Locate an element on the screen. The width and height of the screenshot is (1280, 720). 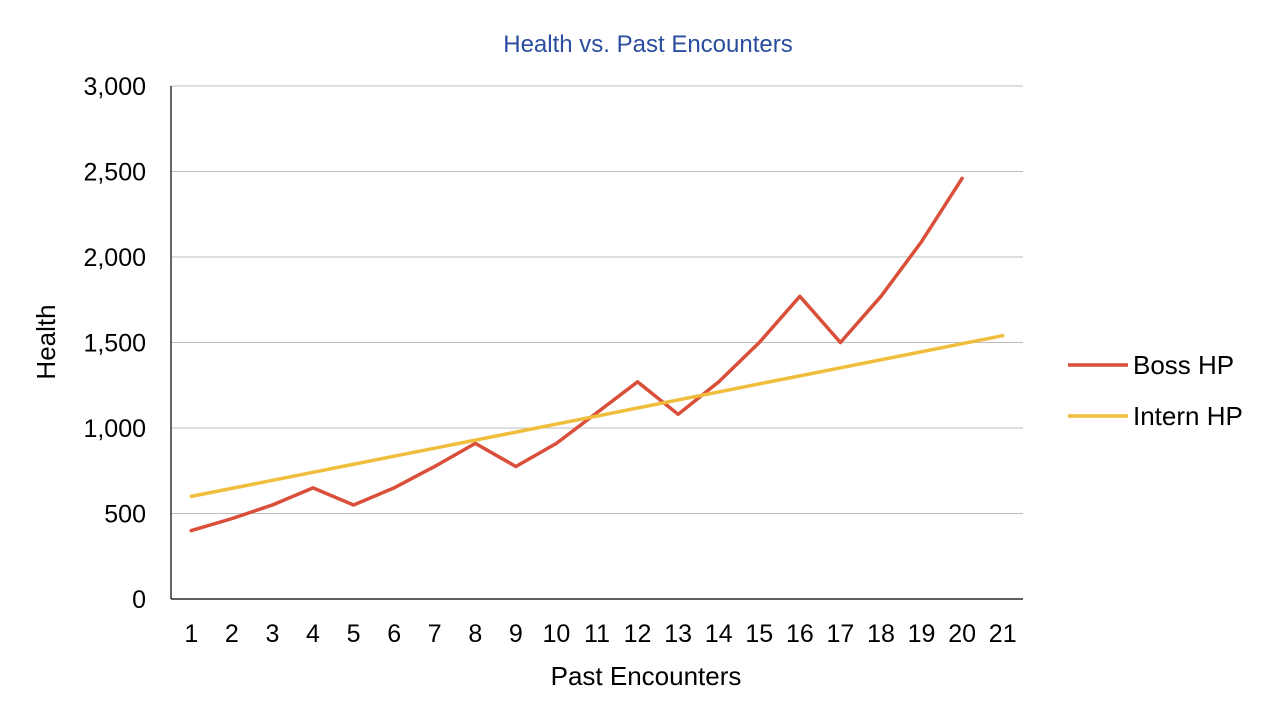
y-axis-label: Health is located at coordinates (46, 341).